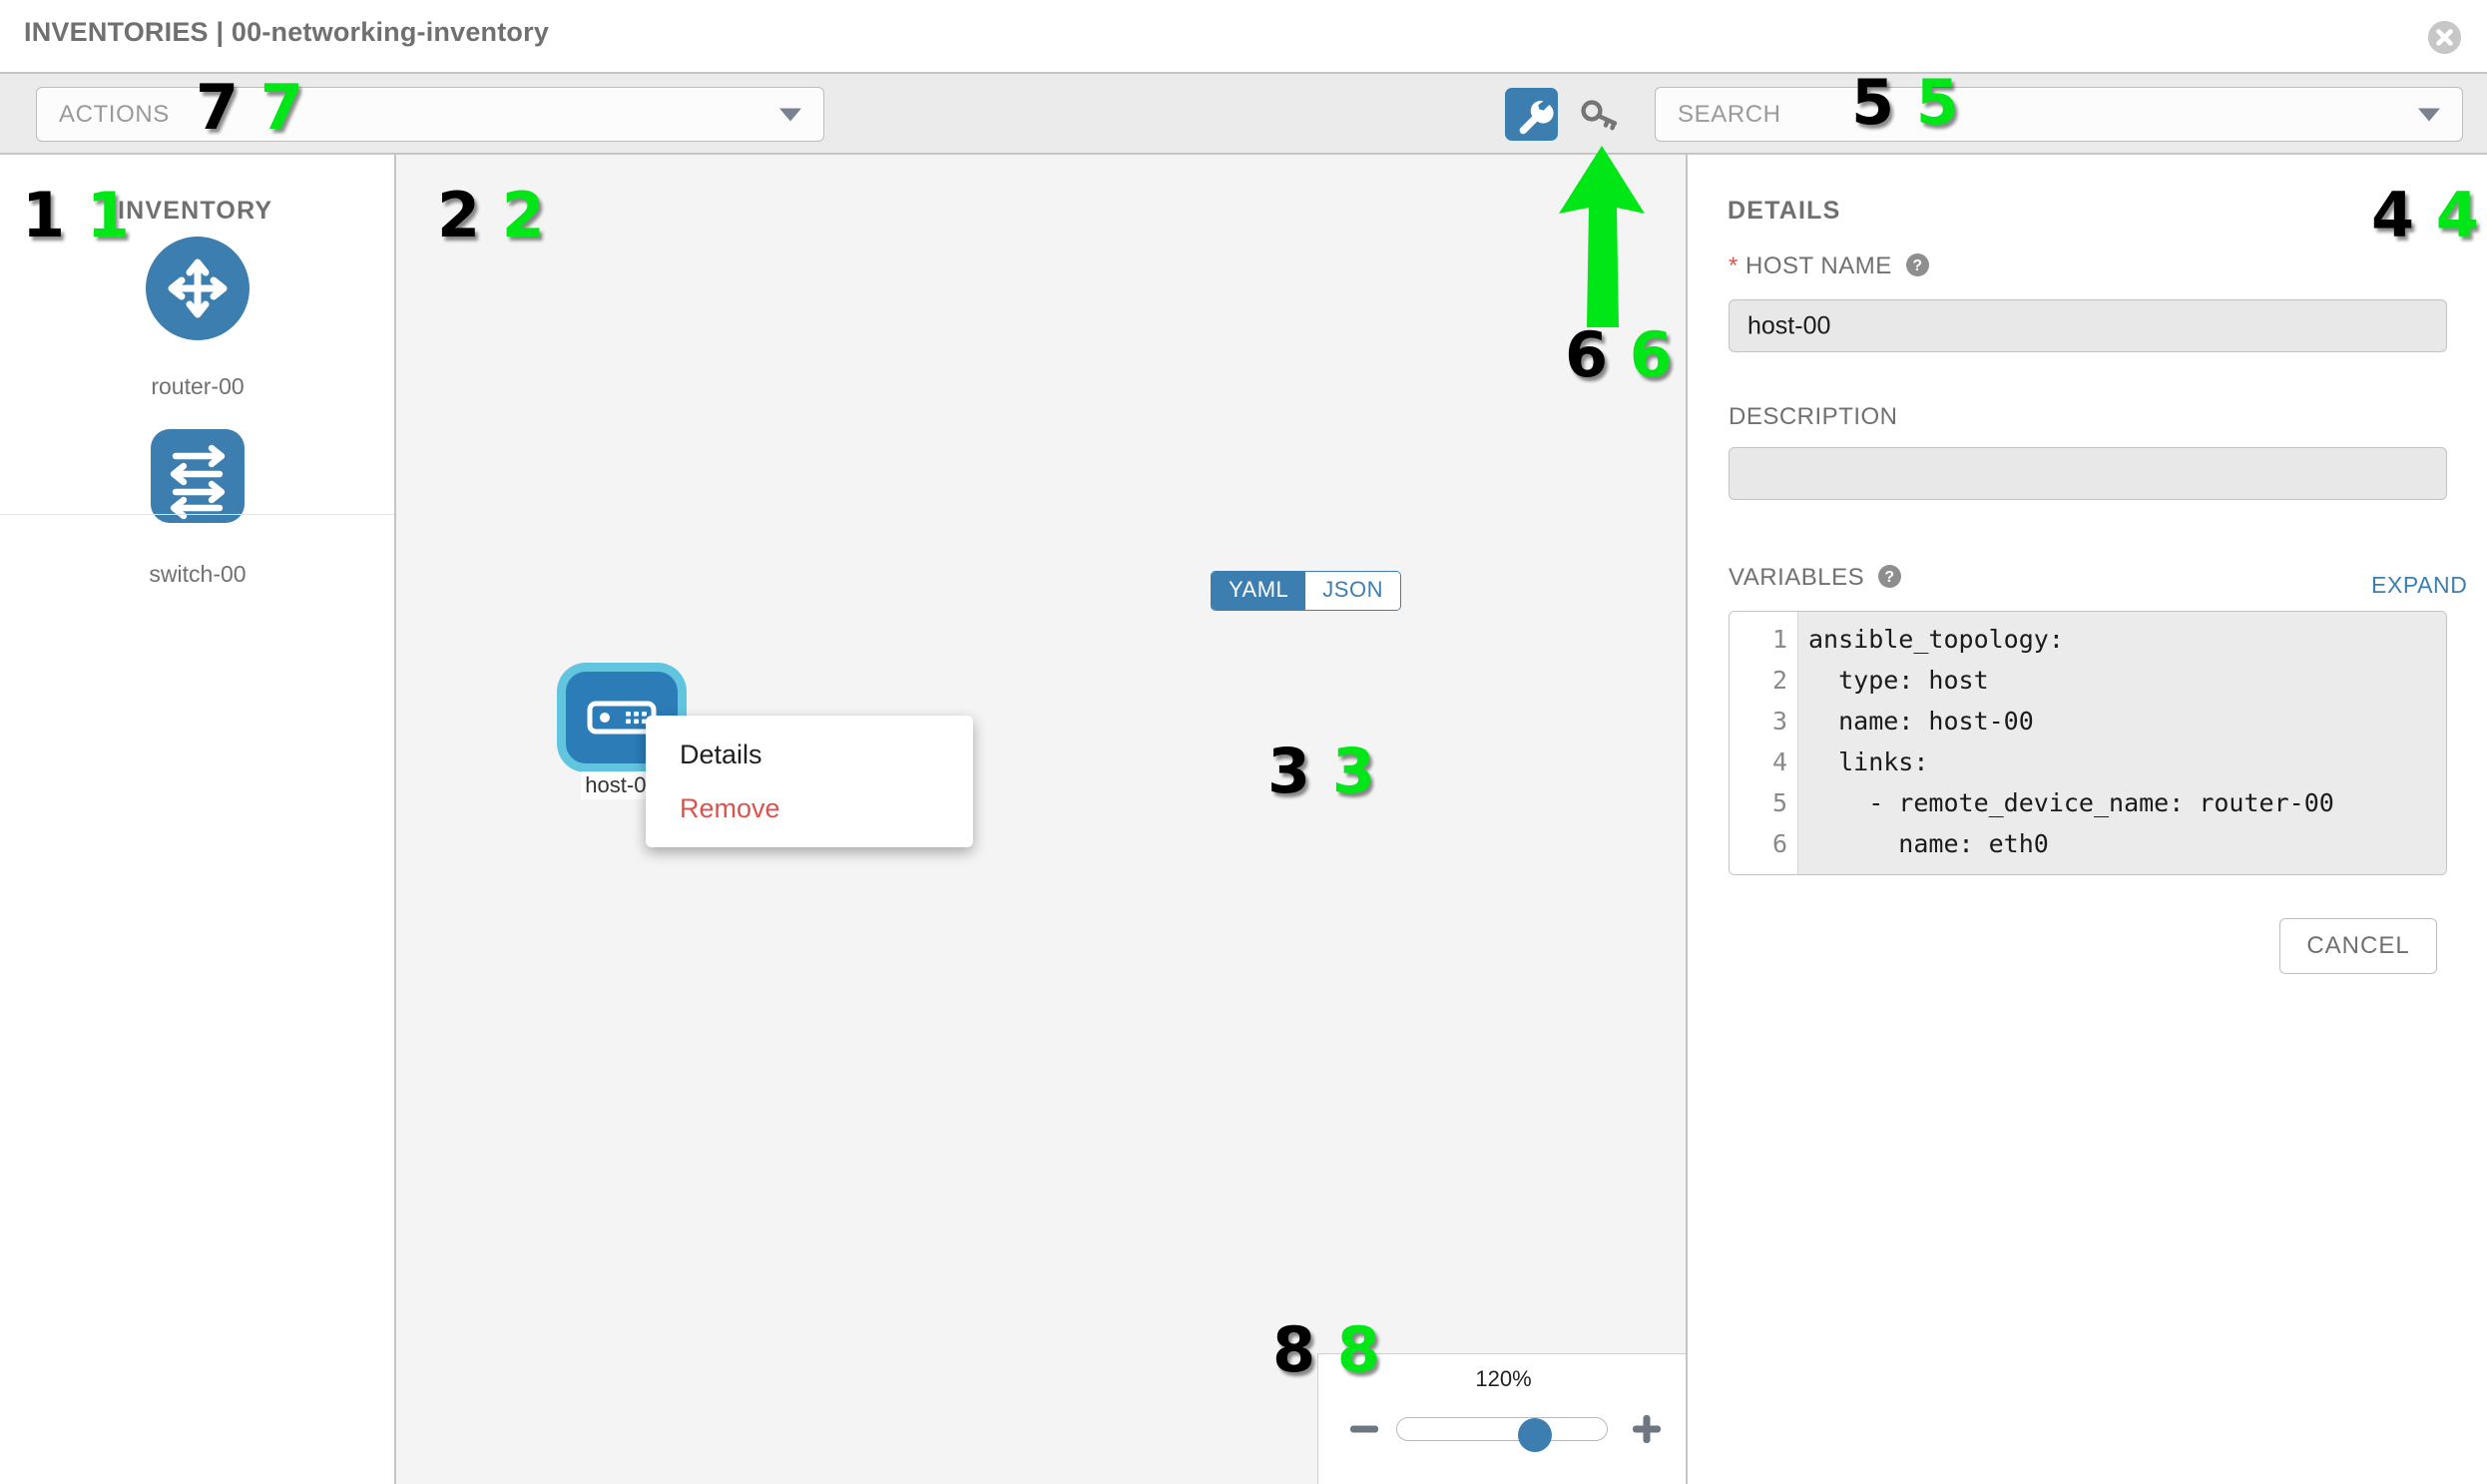 Image resolution: width=2487 pixels, height=1484 pixels. Describe the element at coordinates (2071, 802) in the screenshot. I see `code-line: - remote_device_name: router-00` at that location.